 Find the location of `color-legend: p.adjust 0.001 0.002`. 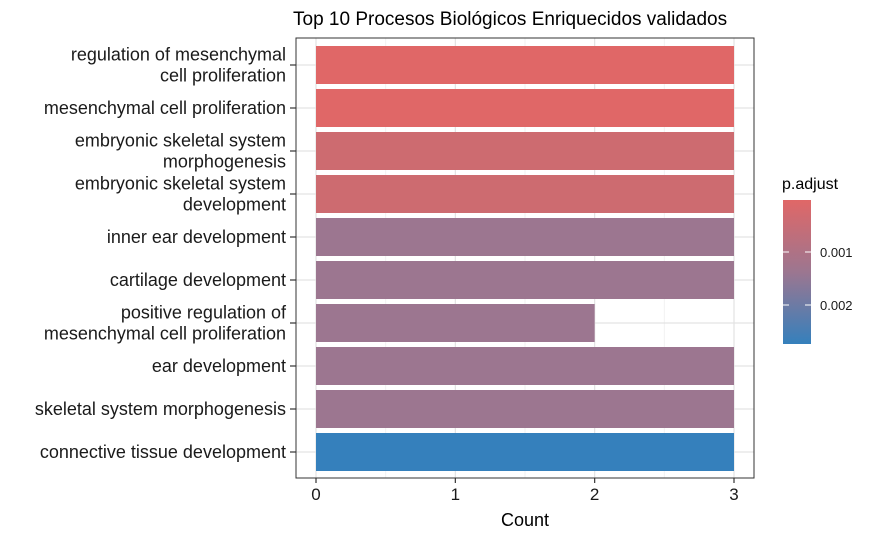

color-legend: p.adjust 0.001 0.002 is located at coordinates (817, 260).